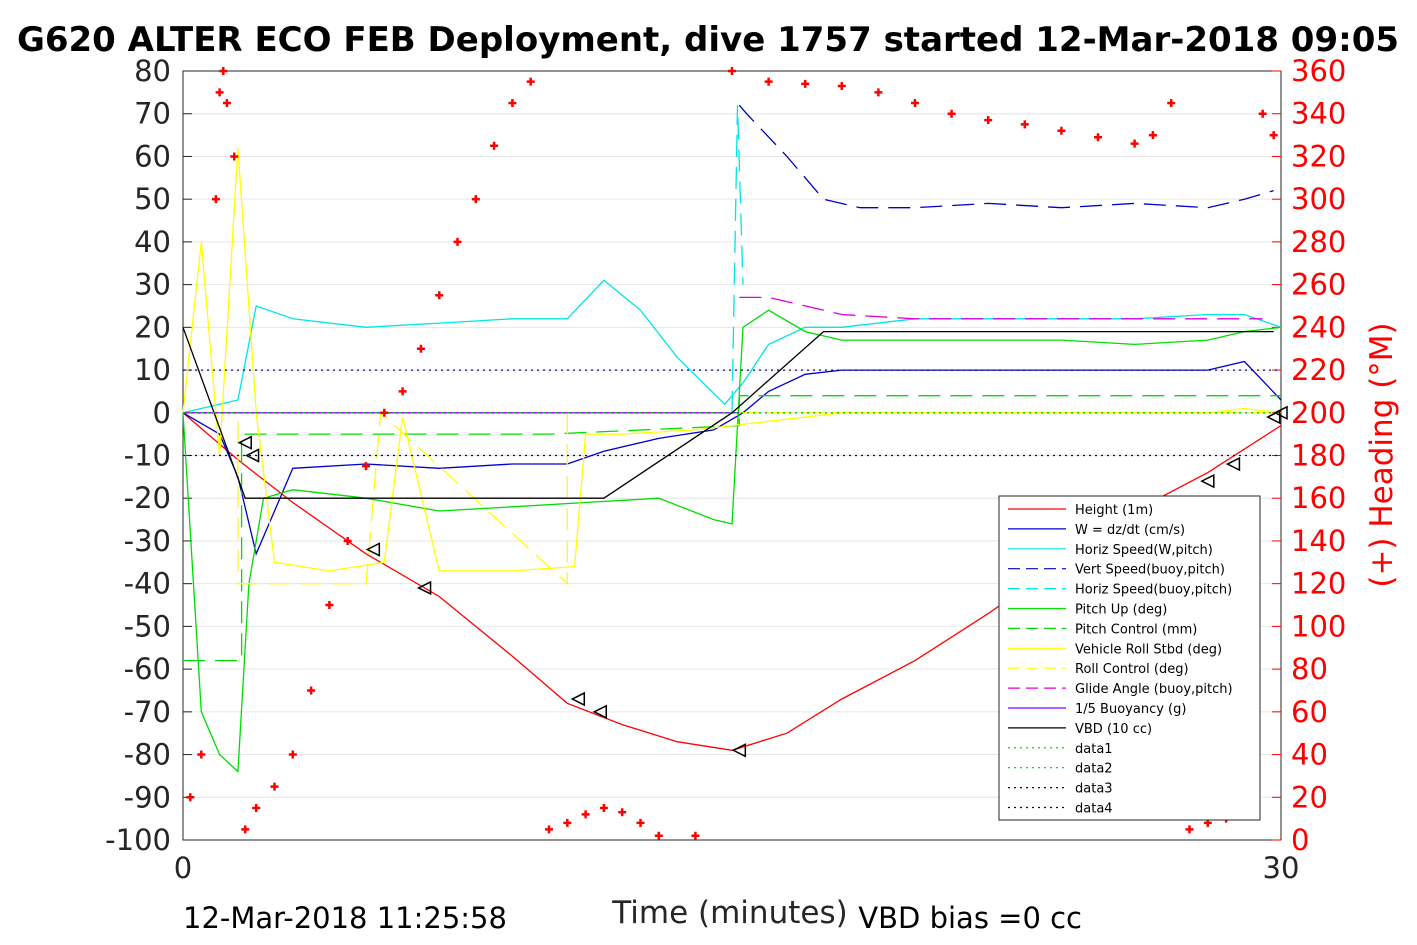 The width and height of the screenshot is (1417, 945). What do you see at coordinates (147, 669) in the screenshot?
I see `left-tick-label: -60` at bounding box center [147, 669].